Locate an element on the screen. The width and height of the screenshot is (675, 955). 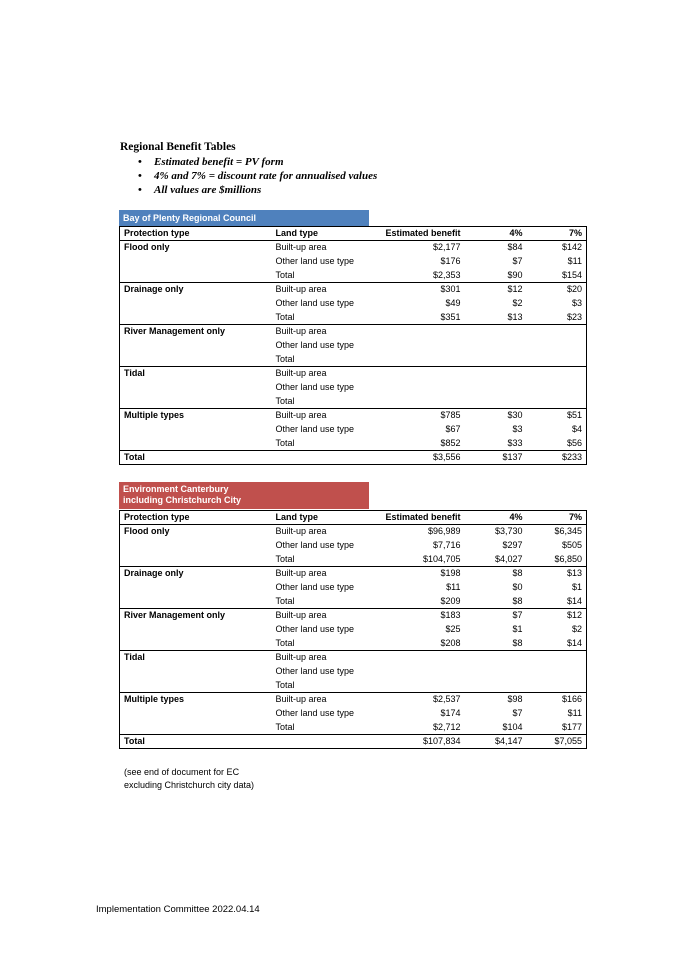
rate-4-cell: $3 is located at coordinates (517, 429).